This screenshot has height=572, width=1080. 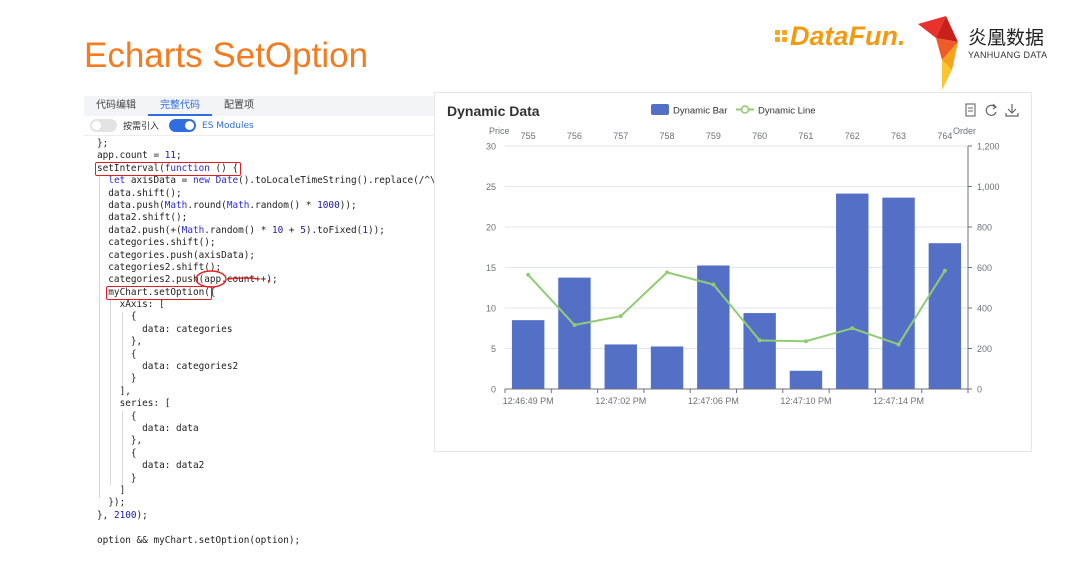 What do you see at coordinates (667, 136) in the screenshot?
I see `x-top-tick-label: 758` at bounding box center [667, 136].